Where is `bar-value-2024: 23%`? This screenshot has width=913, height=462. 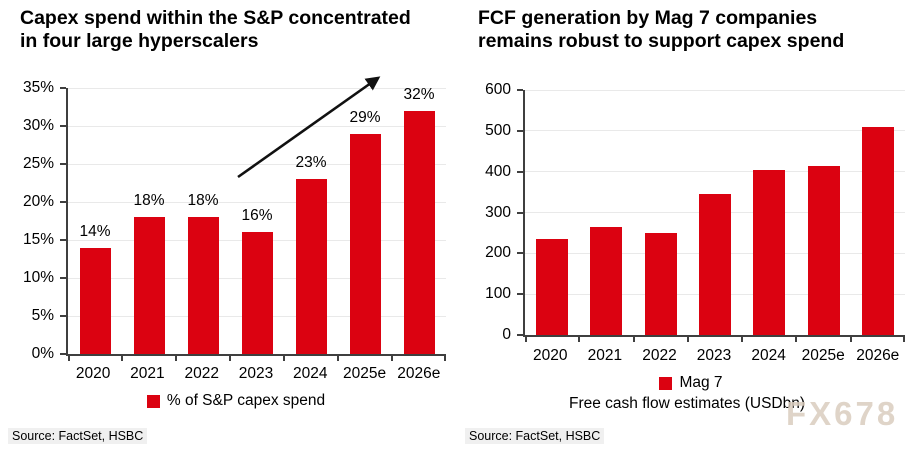
bar-value-2024: 23% is located at coordinates (311, 163).